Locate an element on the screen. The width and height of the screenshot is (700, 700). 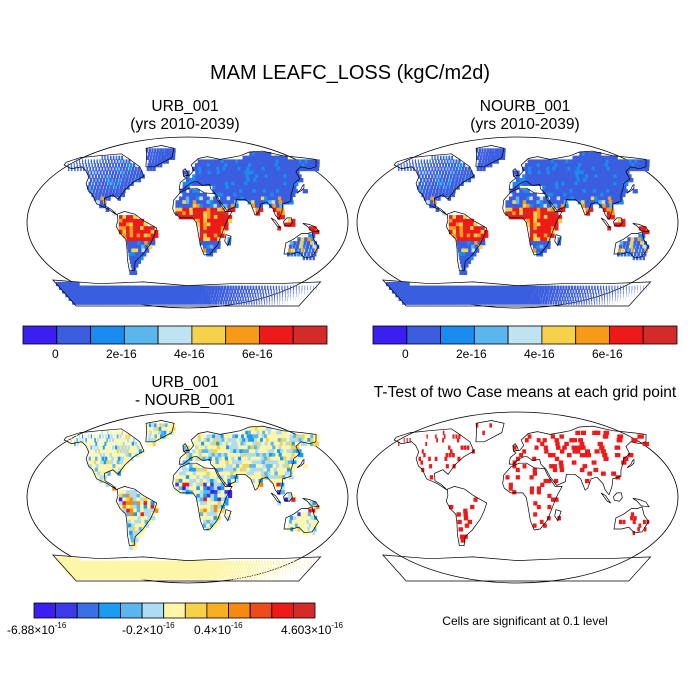
coastline-greenland is located at coordinates (490, 156).